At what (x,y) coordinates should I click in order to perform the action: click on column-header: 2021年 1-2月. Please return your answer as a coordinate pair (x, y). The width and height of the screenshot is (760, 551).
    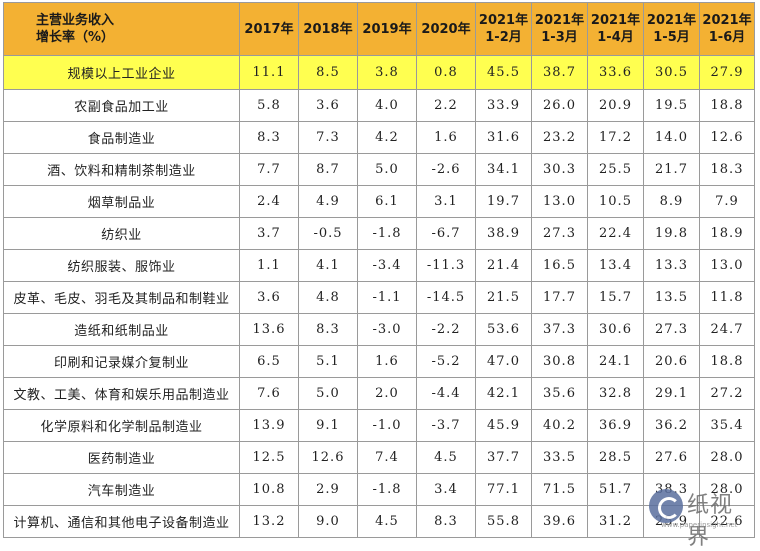
    Looking at the image, I should click on (503, 29).